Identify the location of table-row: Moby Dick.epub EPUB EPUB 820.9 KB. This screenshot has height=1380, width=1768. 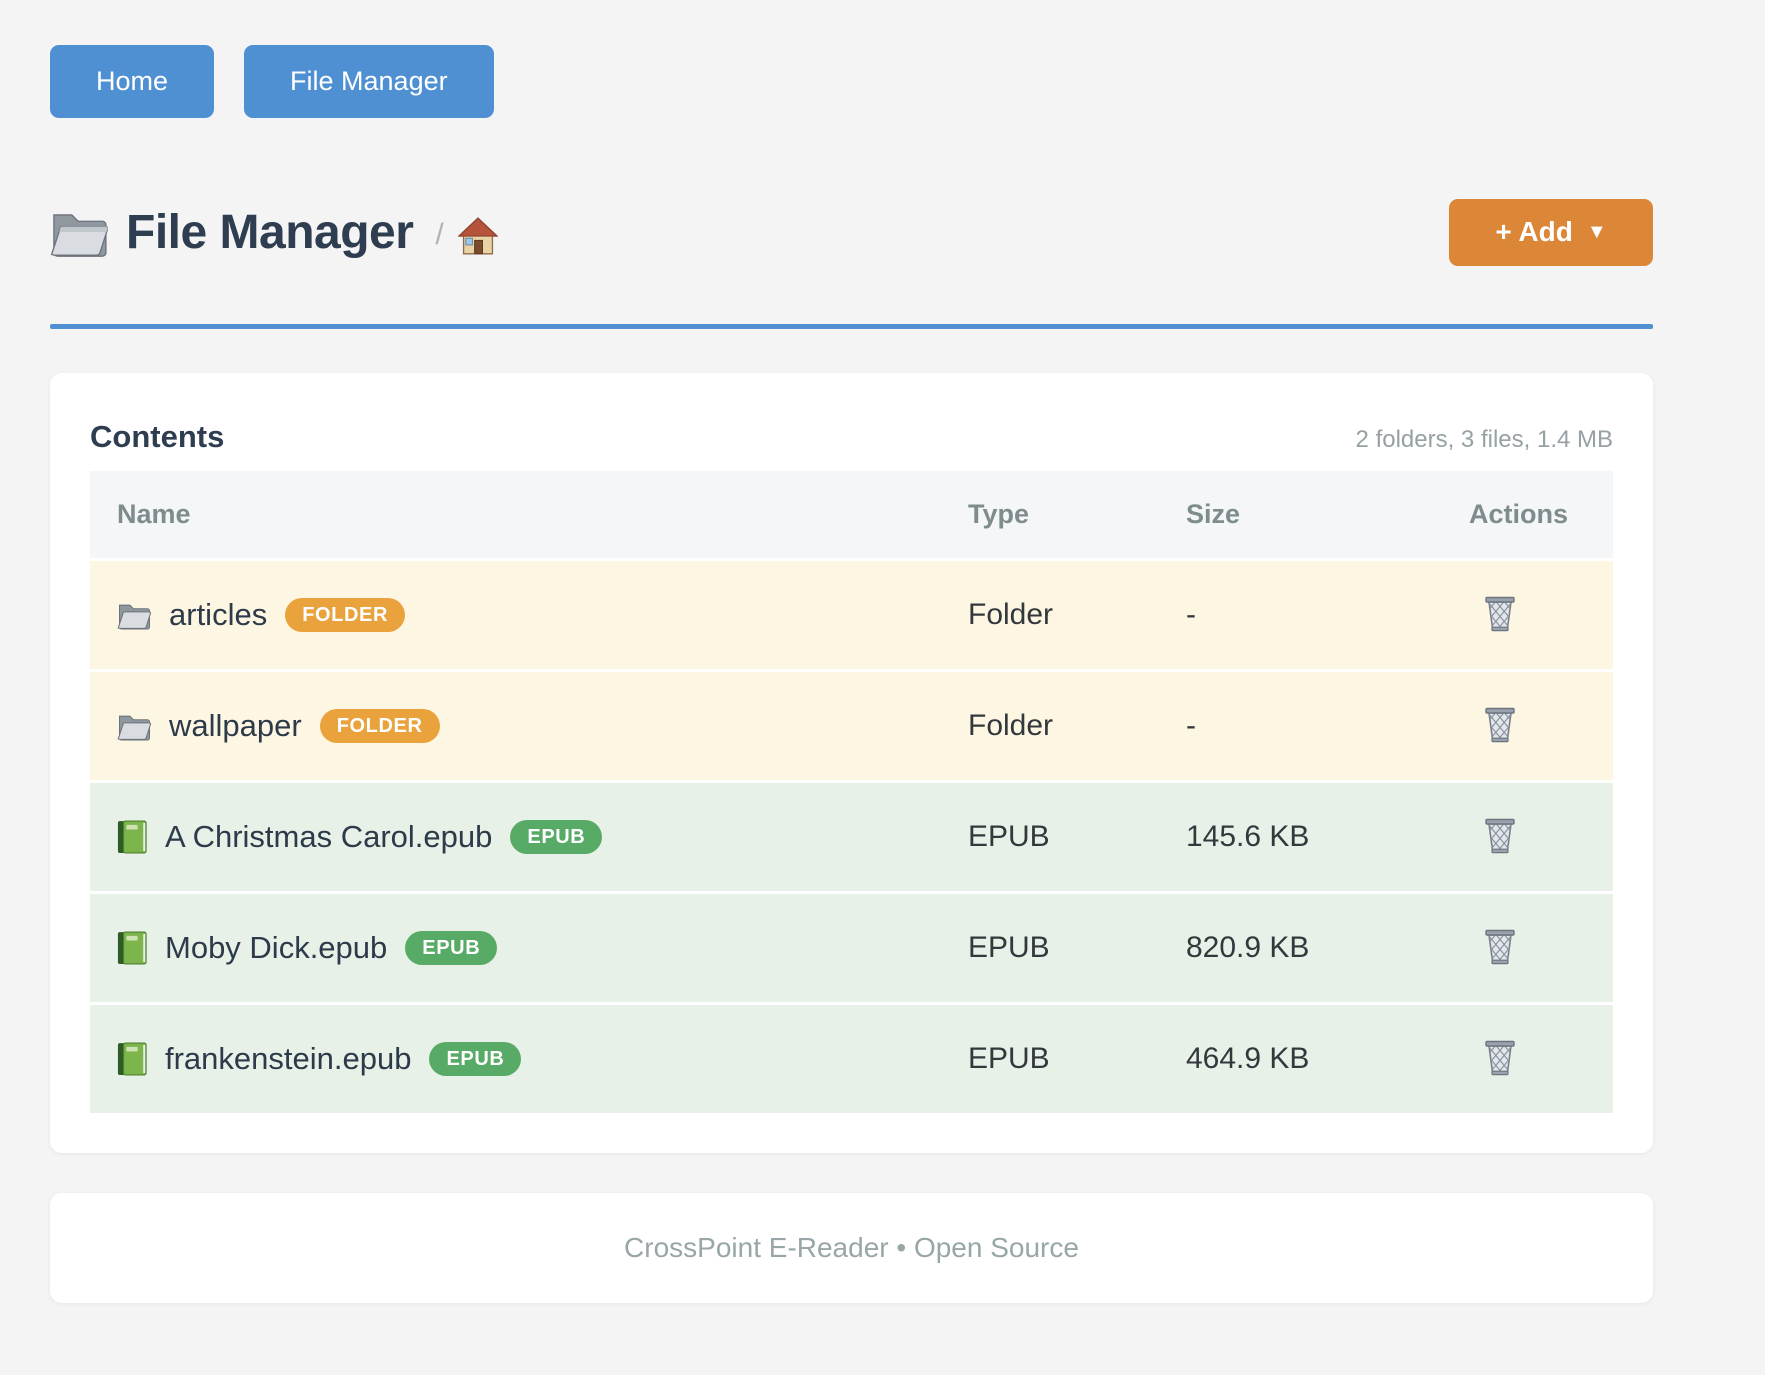
(851, 949).